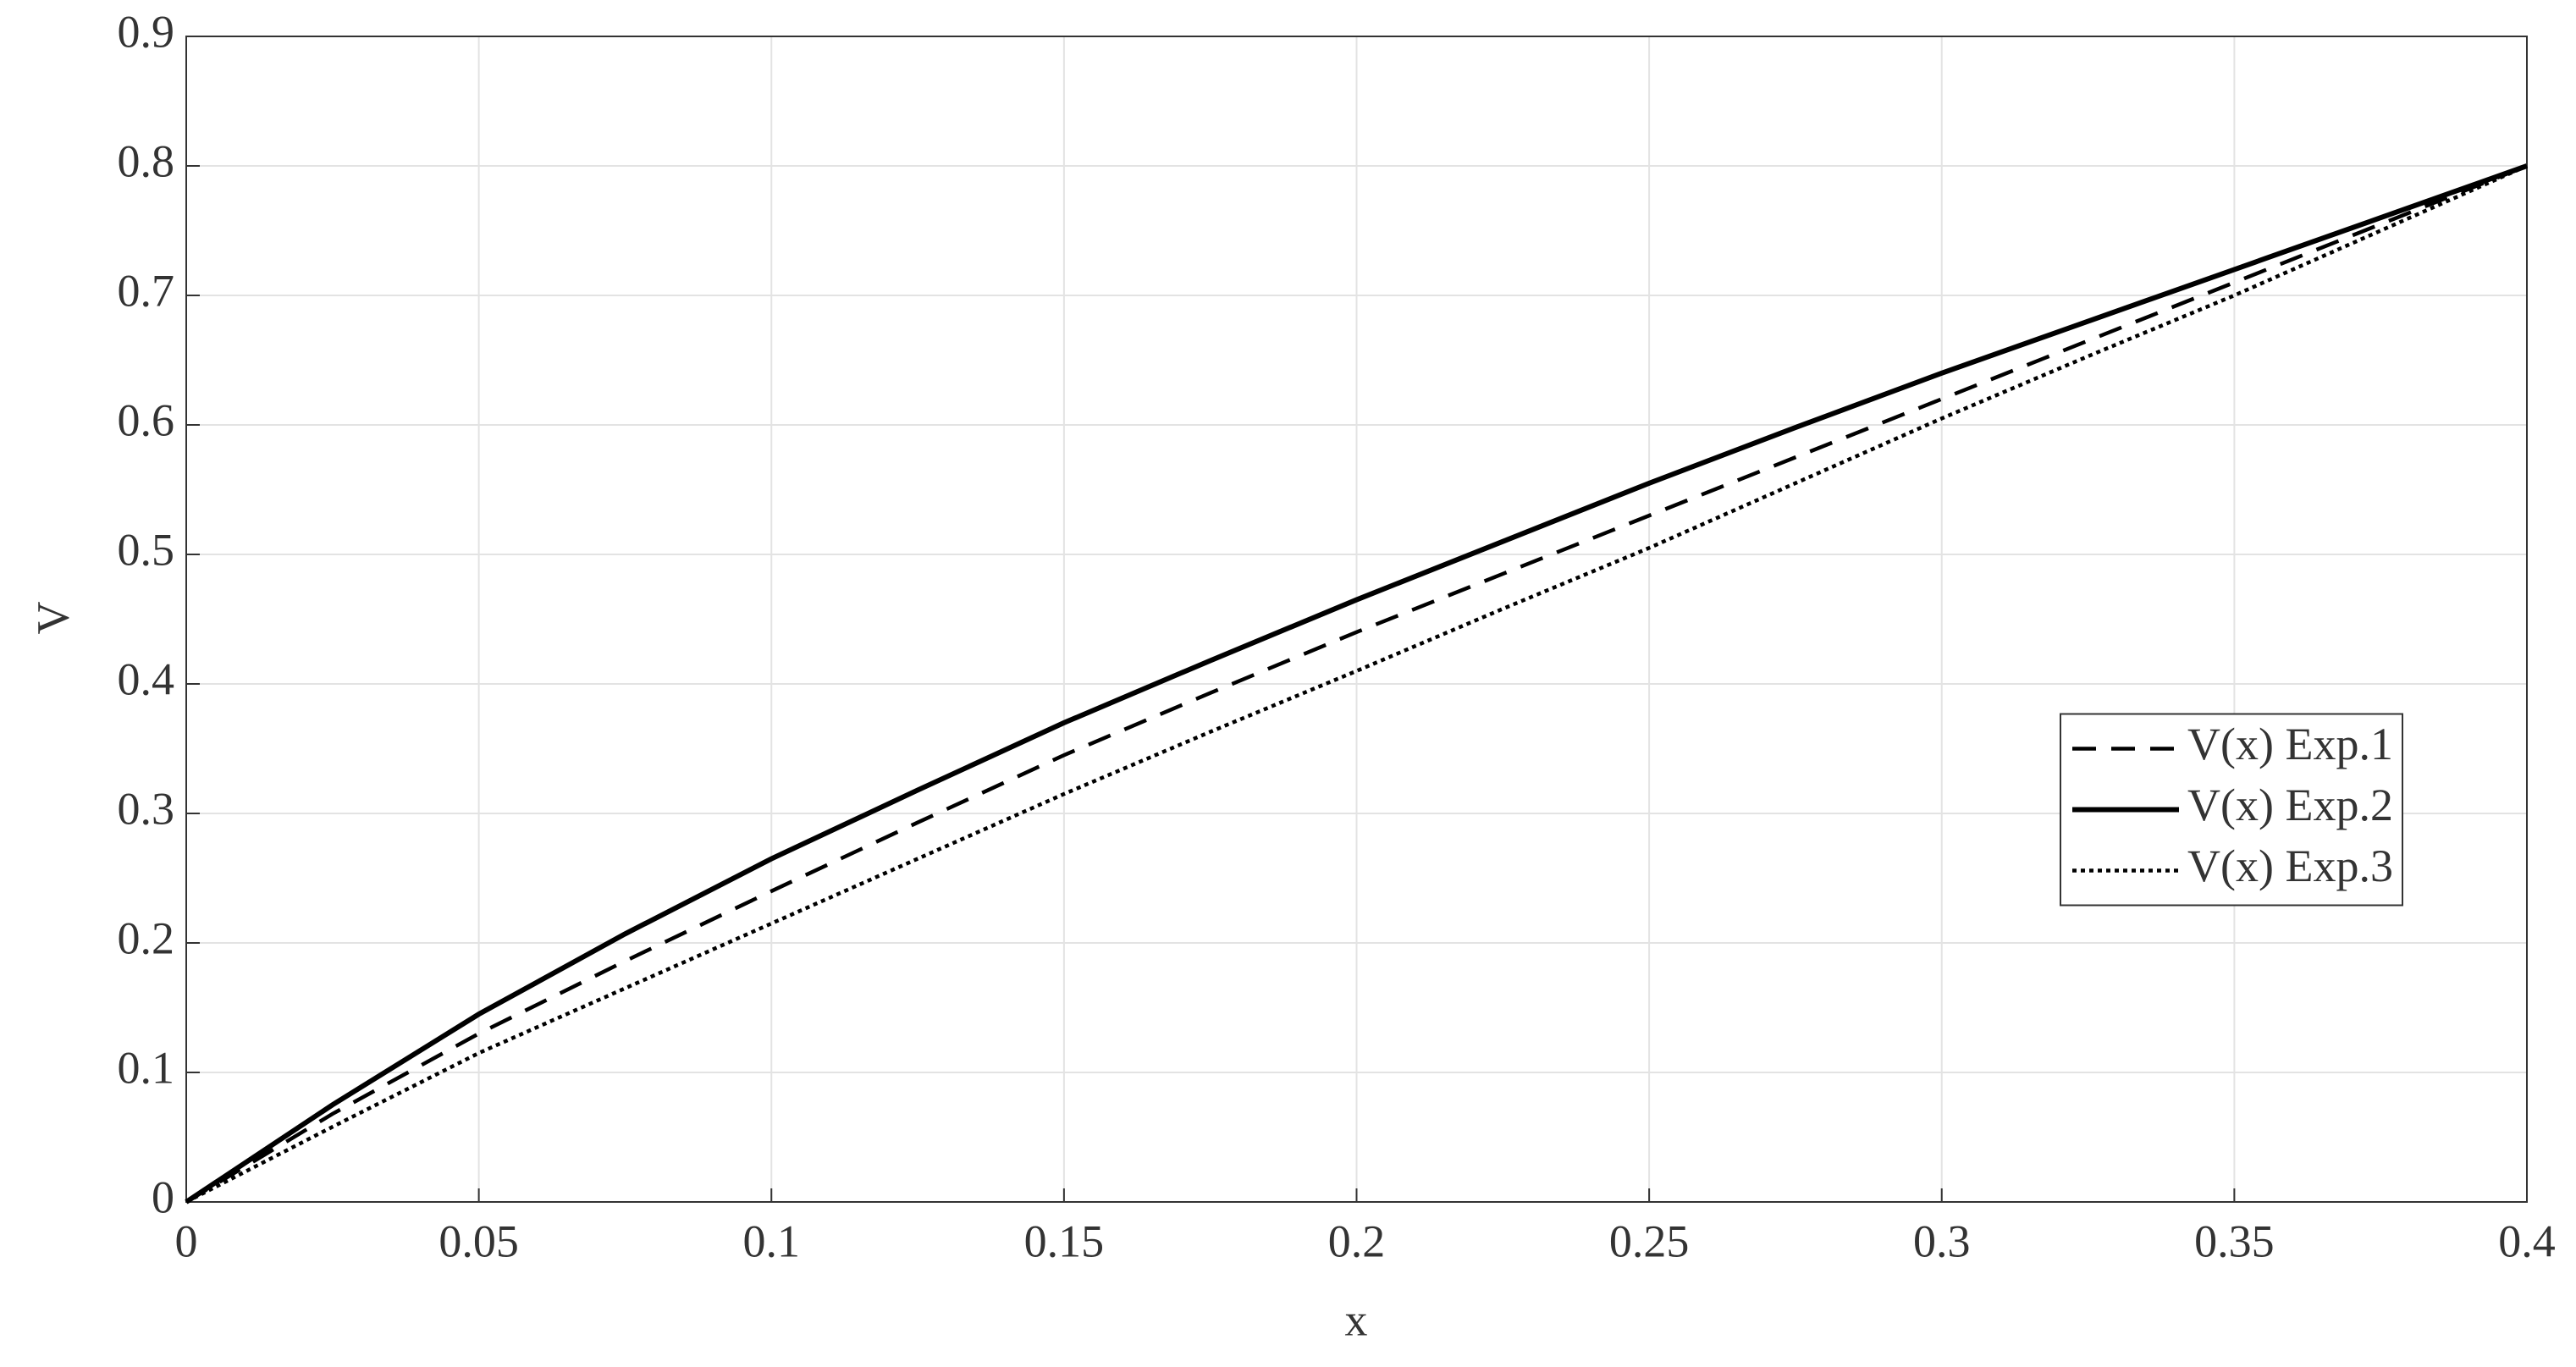 Image resolution: width=2576 pixels, height=1367 pixels. What do you see at coordinates (1357, 1319) in the screenshot?
I see `x-axis-label: x` at bounding box center [1357, 1319].